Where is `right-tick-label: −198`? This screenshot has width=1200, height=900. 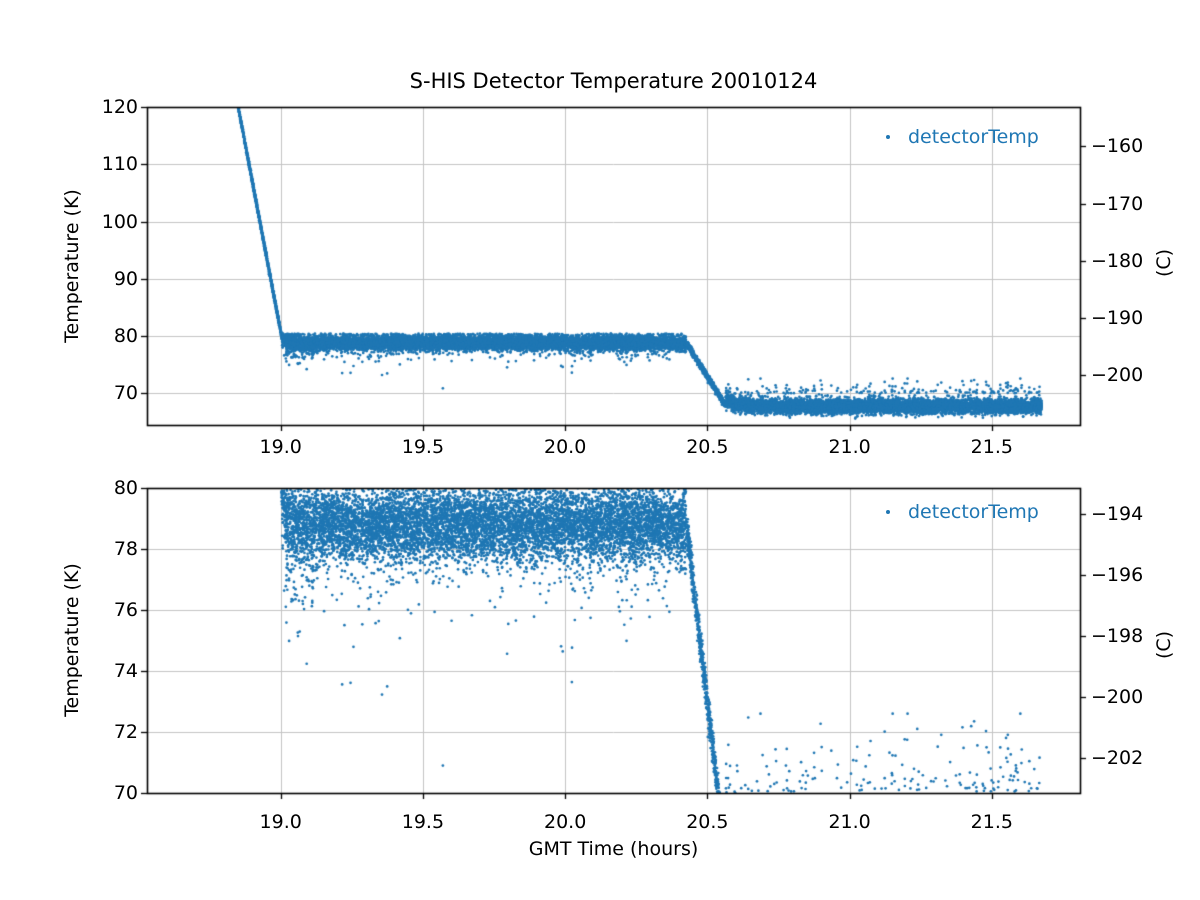 right-tick-label: −198 is located at coordinates (1117, 635).